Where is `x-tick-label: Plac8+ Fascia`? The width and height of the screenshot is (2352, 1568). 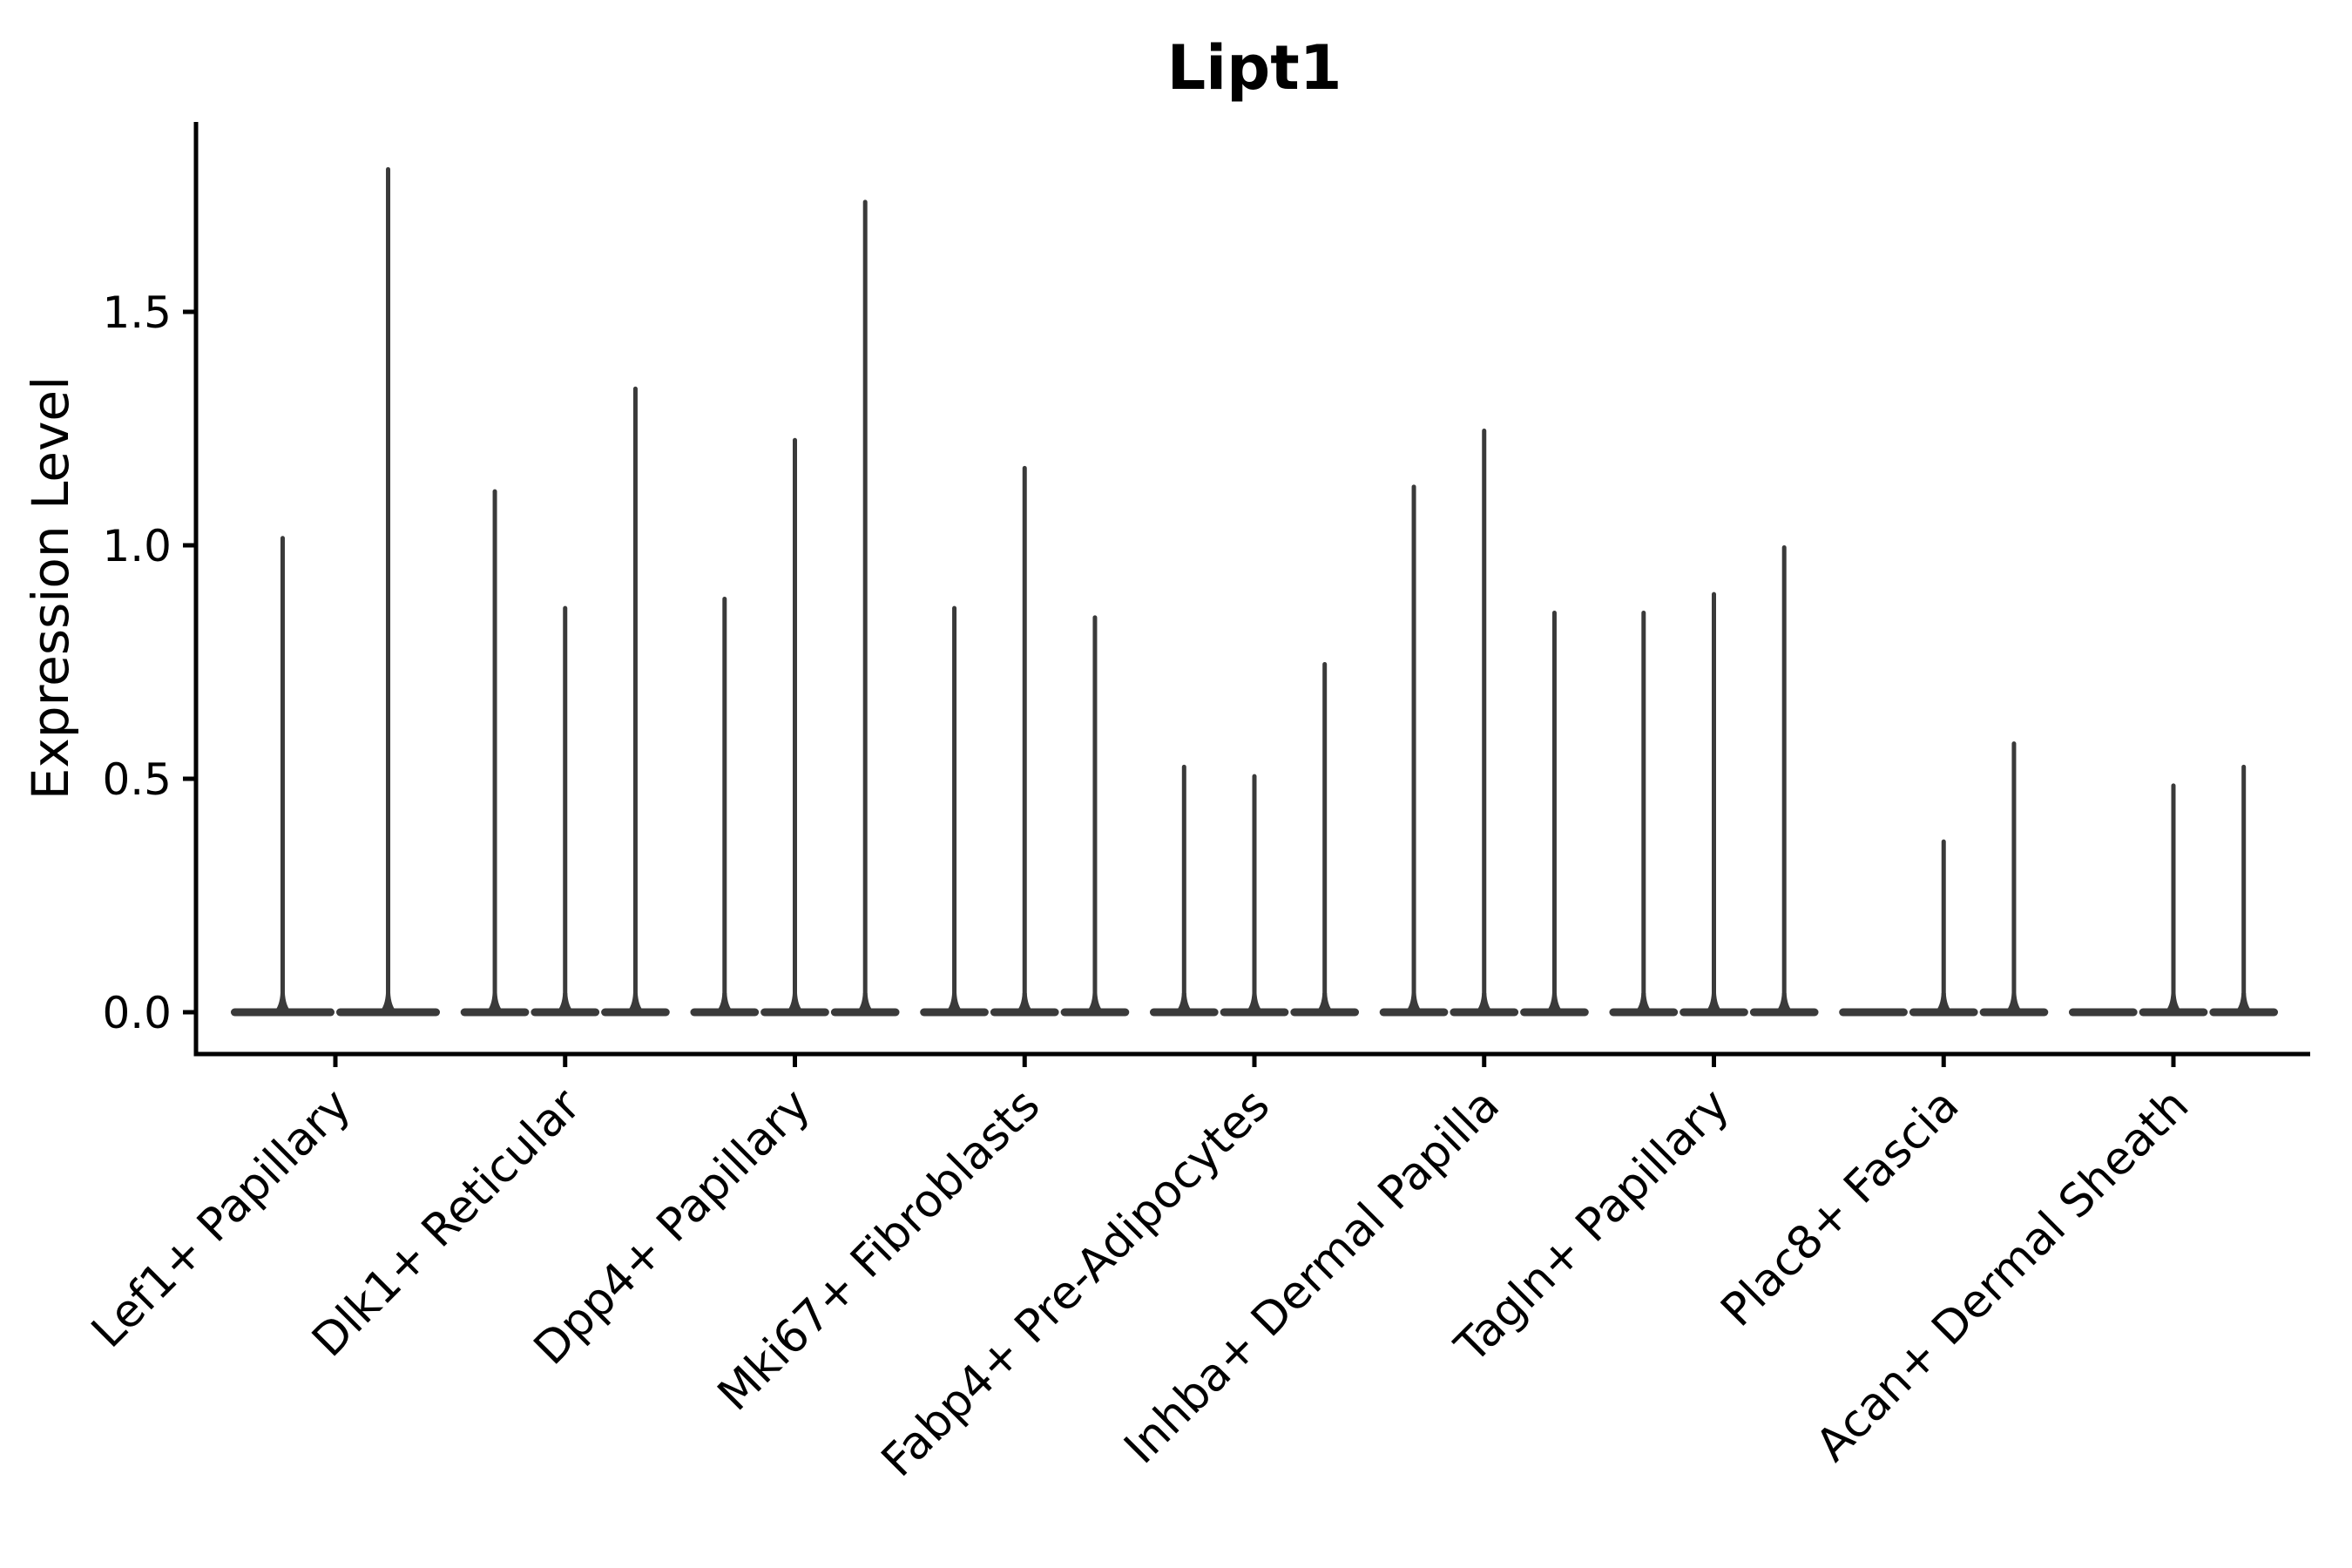
x-tick-label: Plac8+ Fascia is located at coordinates (1841, 1208).